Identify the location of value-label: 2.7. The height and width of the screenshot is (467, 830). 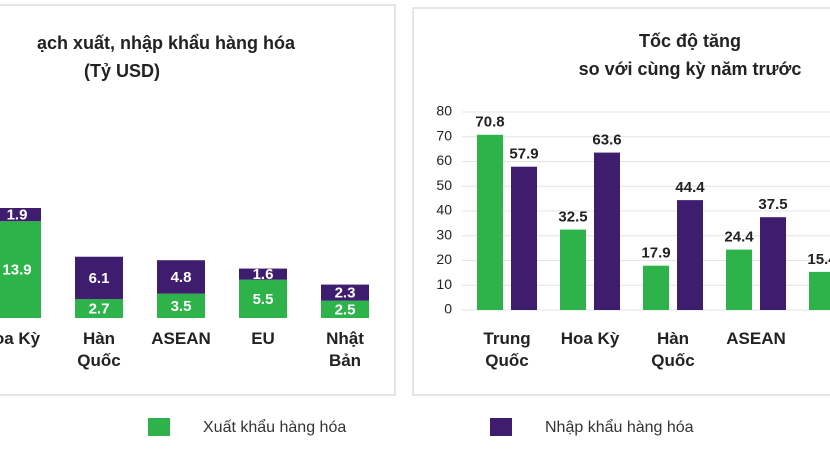
(99, 309).